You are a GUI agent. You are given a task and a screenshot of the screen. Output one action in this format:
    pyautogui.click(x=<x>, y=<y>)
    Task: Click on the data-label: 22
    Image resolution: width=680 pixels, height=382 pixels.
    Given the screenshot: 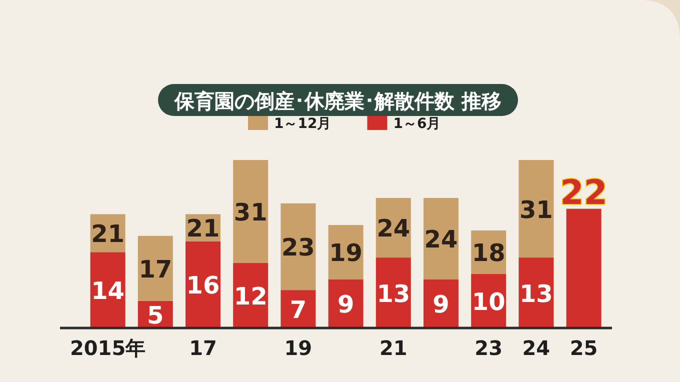 What is the action you would take?
    pyautogui.click(x=584, y=192)
    